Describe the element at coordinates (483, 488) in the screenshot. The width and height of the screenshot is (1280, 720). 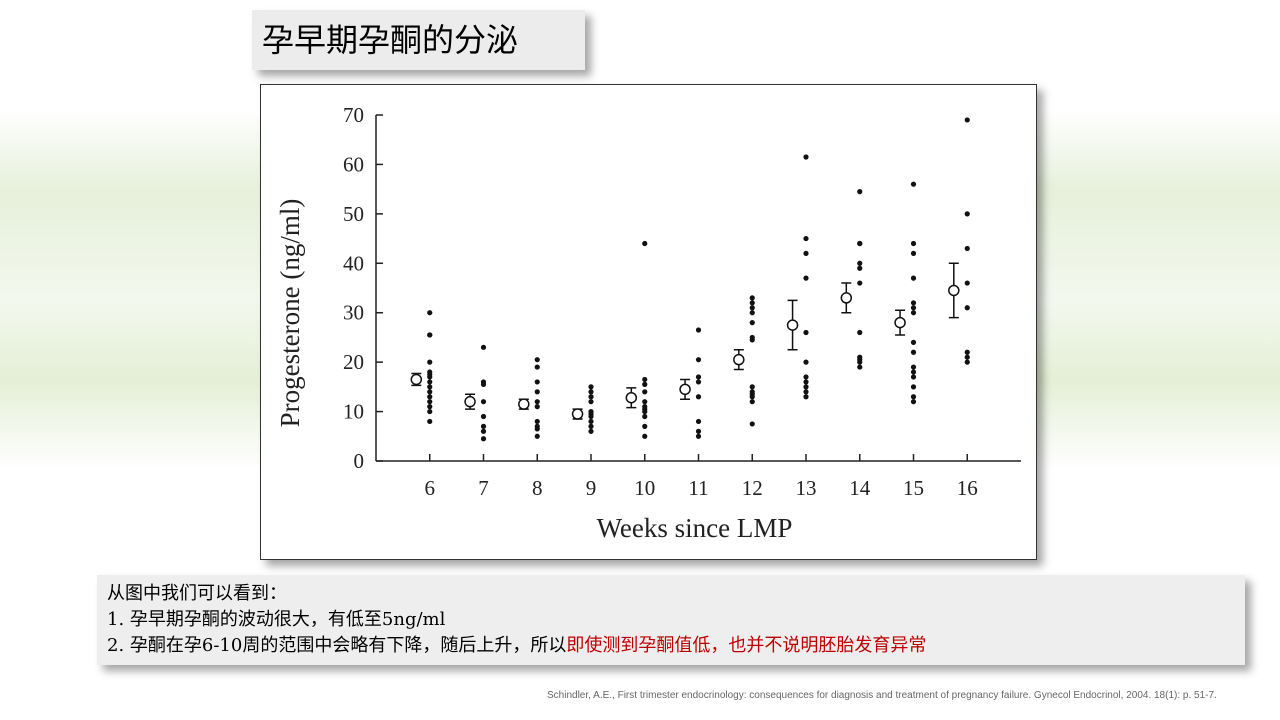
I see `x-tick-label: 7` at that location.